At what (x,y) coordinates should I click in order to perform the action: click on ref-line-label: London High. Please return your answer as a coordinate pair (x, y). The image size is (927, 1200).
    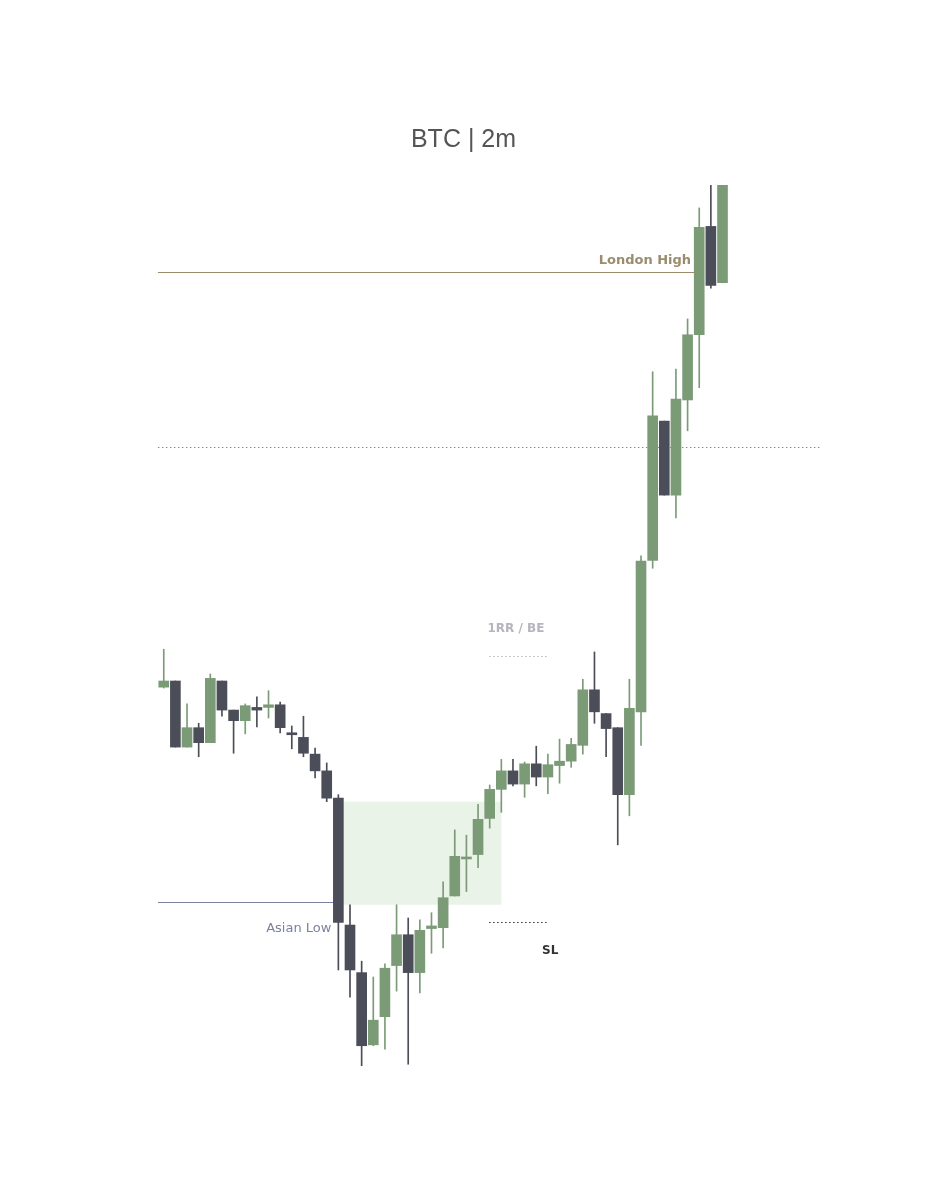
    Looking at the image, I should click on (645, 260).